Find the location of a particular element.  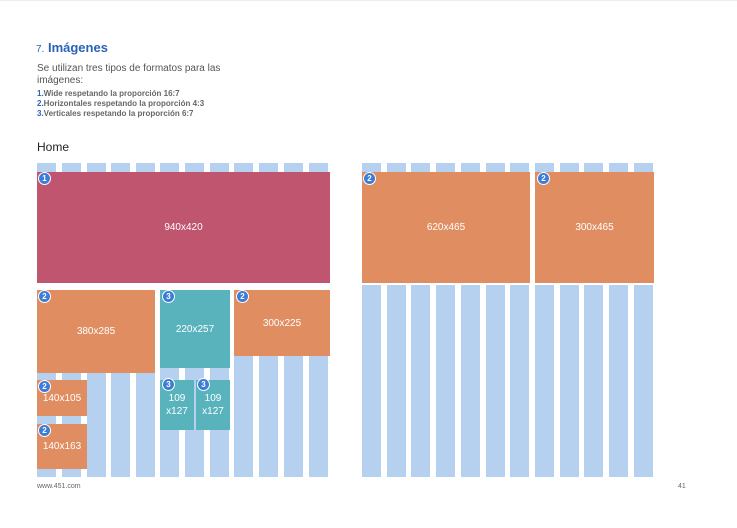

image-size-label: 300x465 is located at coordinates (594, 227).